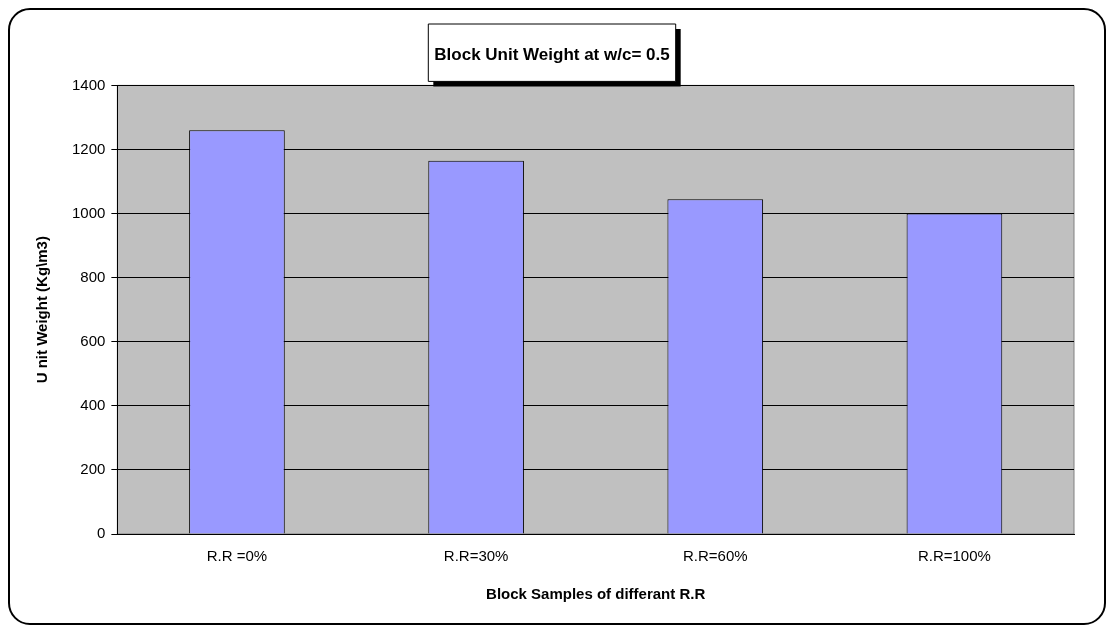  What do you see at coordinates (476, 556) in the screenshot?
I see `x-tick-label: R.R=30%` at bounding box center [476, 556].